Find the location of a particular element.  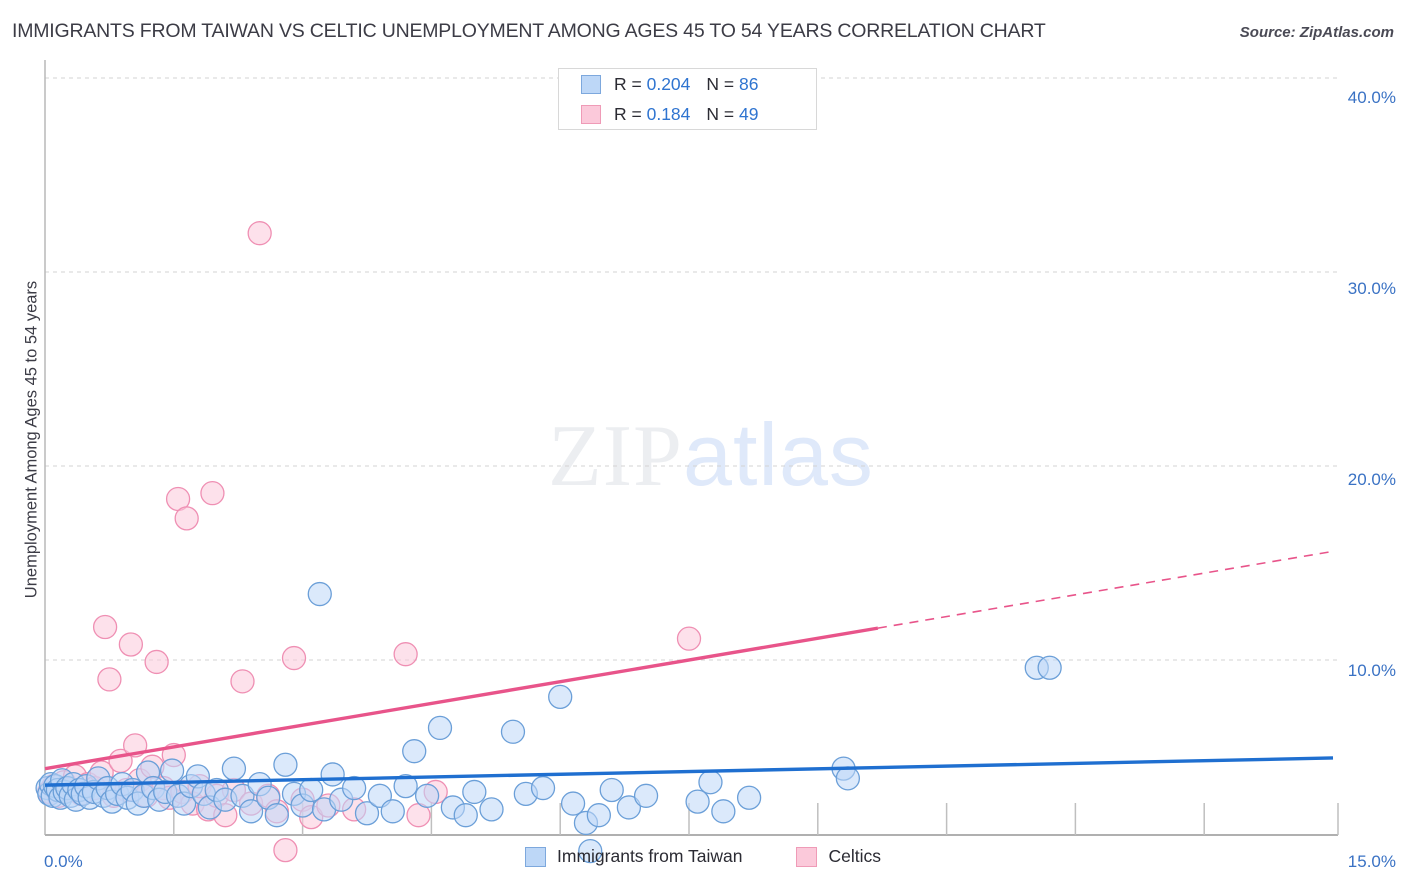

stats-r-value-taiwan: 0.204 is located at coordinates (668, 84).